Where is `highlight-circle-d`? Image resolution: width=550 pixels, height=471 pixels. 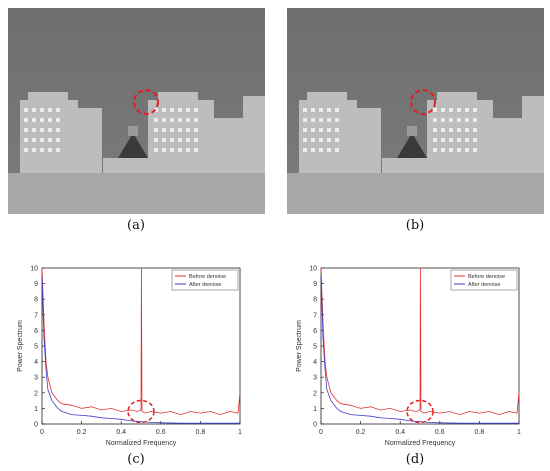 highlight-circle-d is located at coordinates (420, 411).